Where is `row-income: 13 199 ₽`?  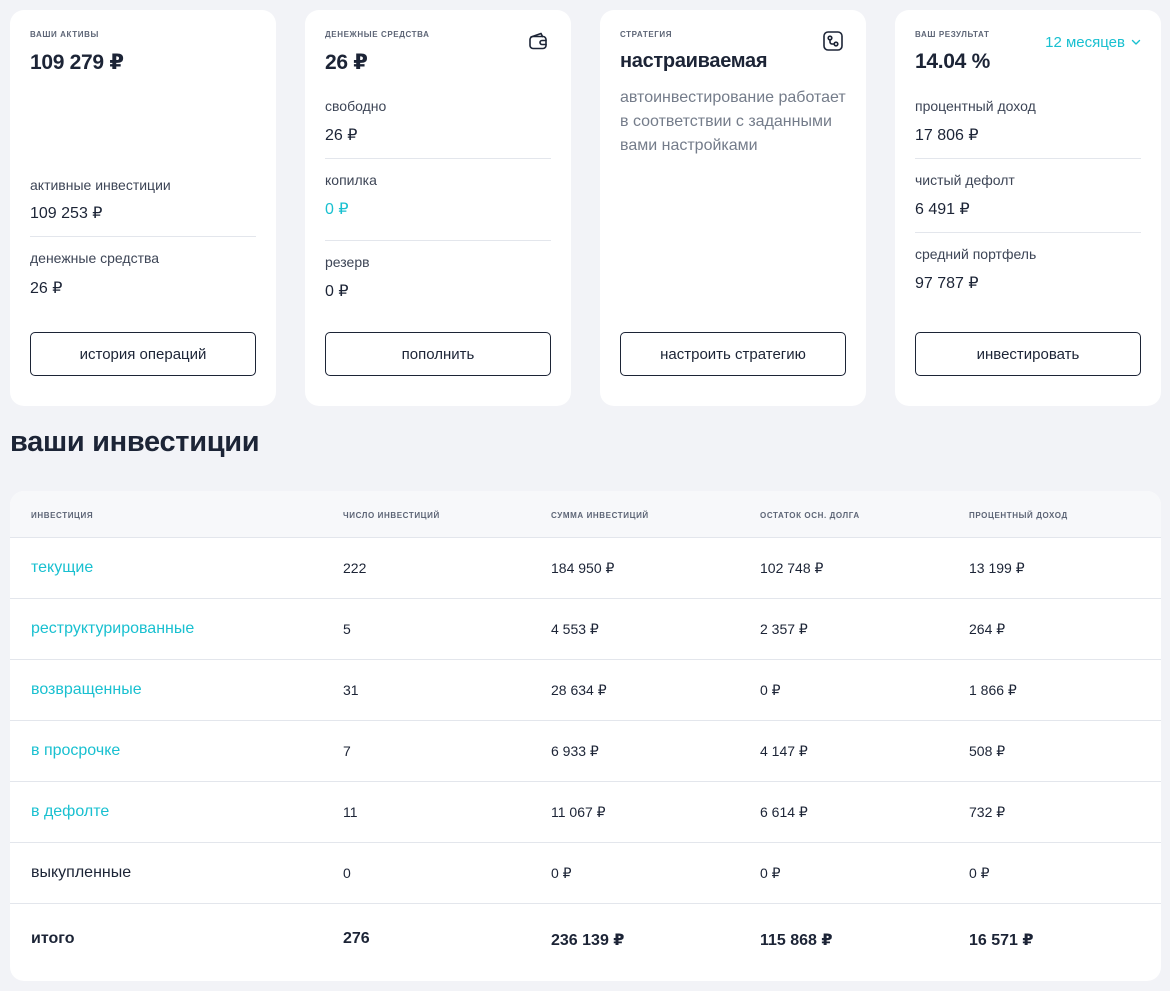 row-income: 13 199 ₽ is located at coordinates (997, 568).